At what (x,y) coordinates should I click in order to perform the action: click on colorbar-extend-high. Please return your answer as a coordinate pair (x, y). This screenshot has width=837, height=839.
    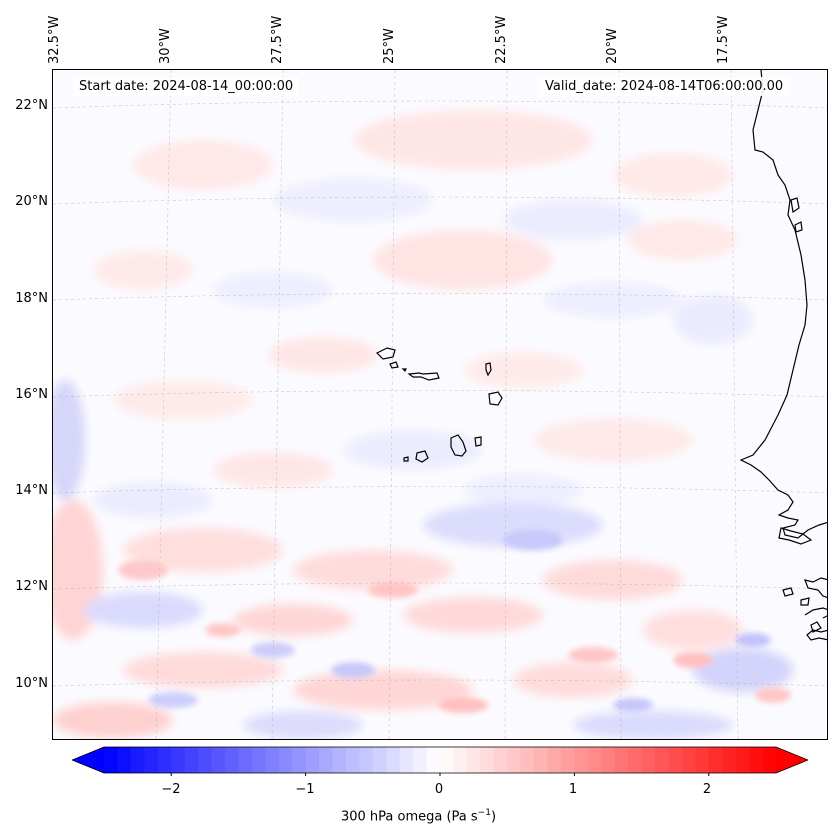
    Looking at the image, I should click on (792, 760).